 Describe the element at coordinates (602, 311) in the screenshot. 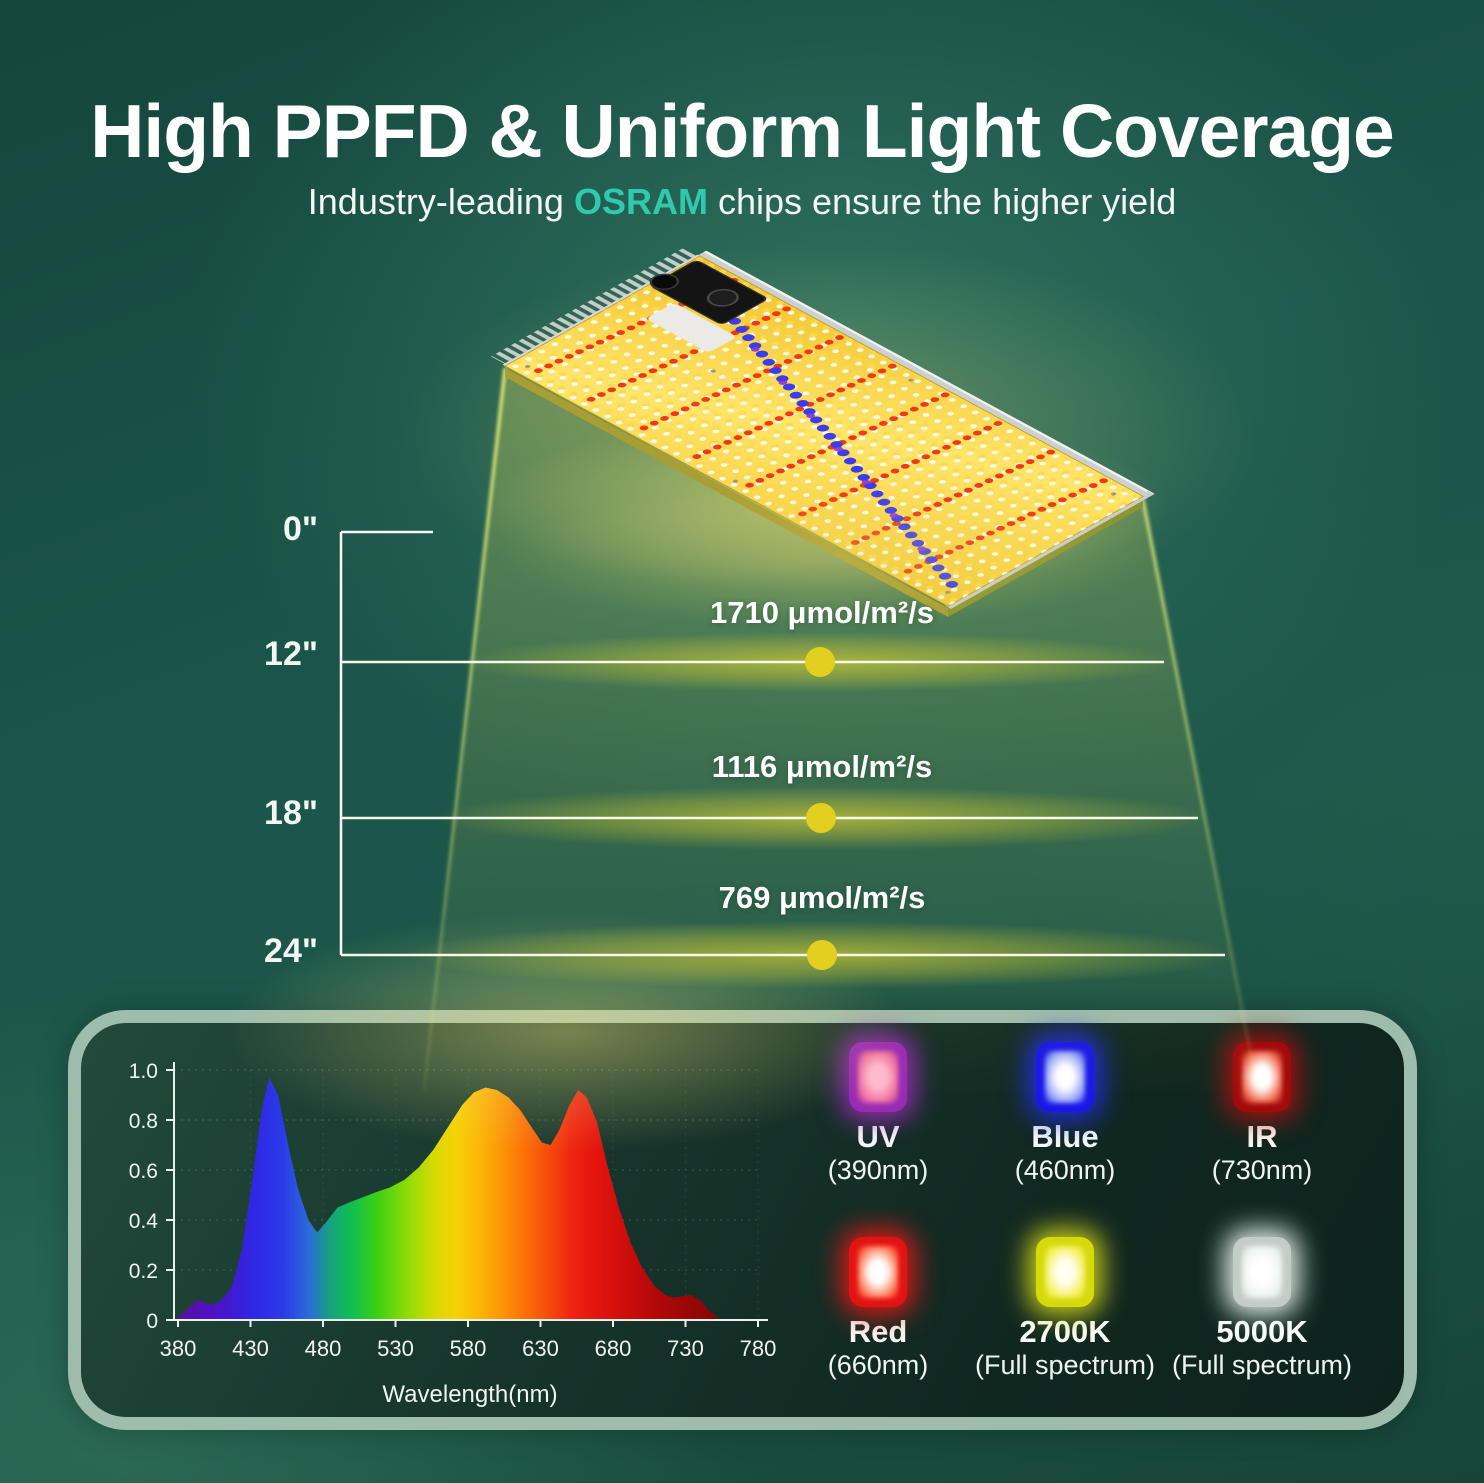

I see `heatsink-base` at that location.